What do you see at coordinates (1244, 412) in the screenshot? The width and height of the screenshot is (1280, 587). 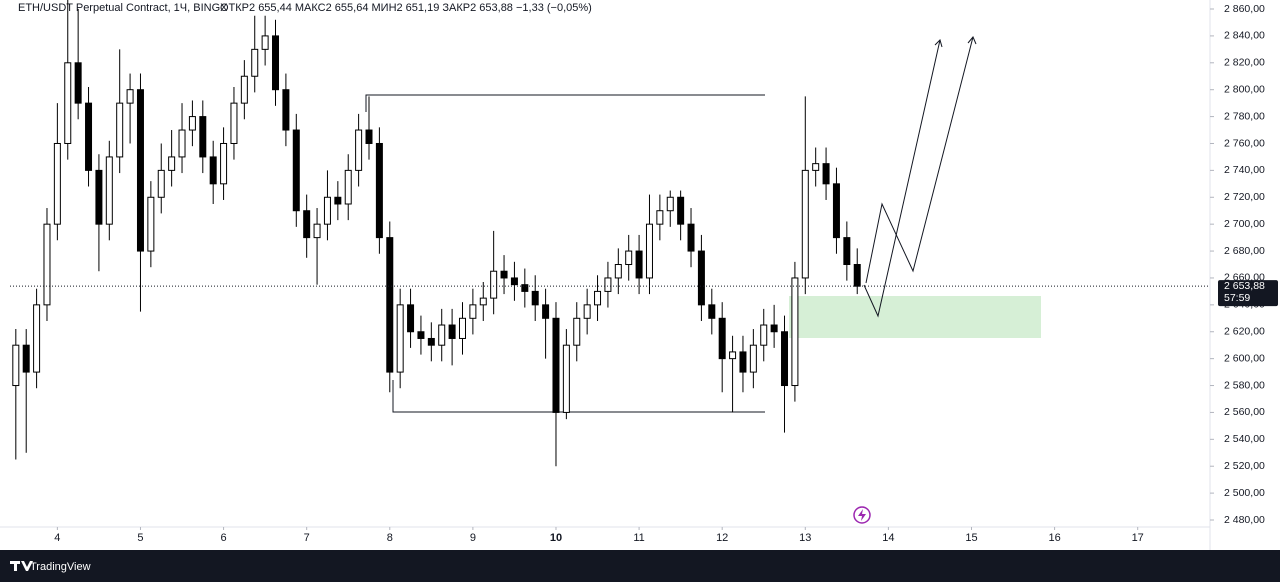 I see `y-tick-label: 2 560,00` at bounding box center [1244, 412].